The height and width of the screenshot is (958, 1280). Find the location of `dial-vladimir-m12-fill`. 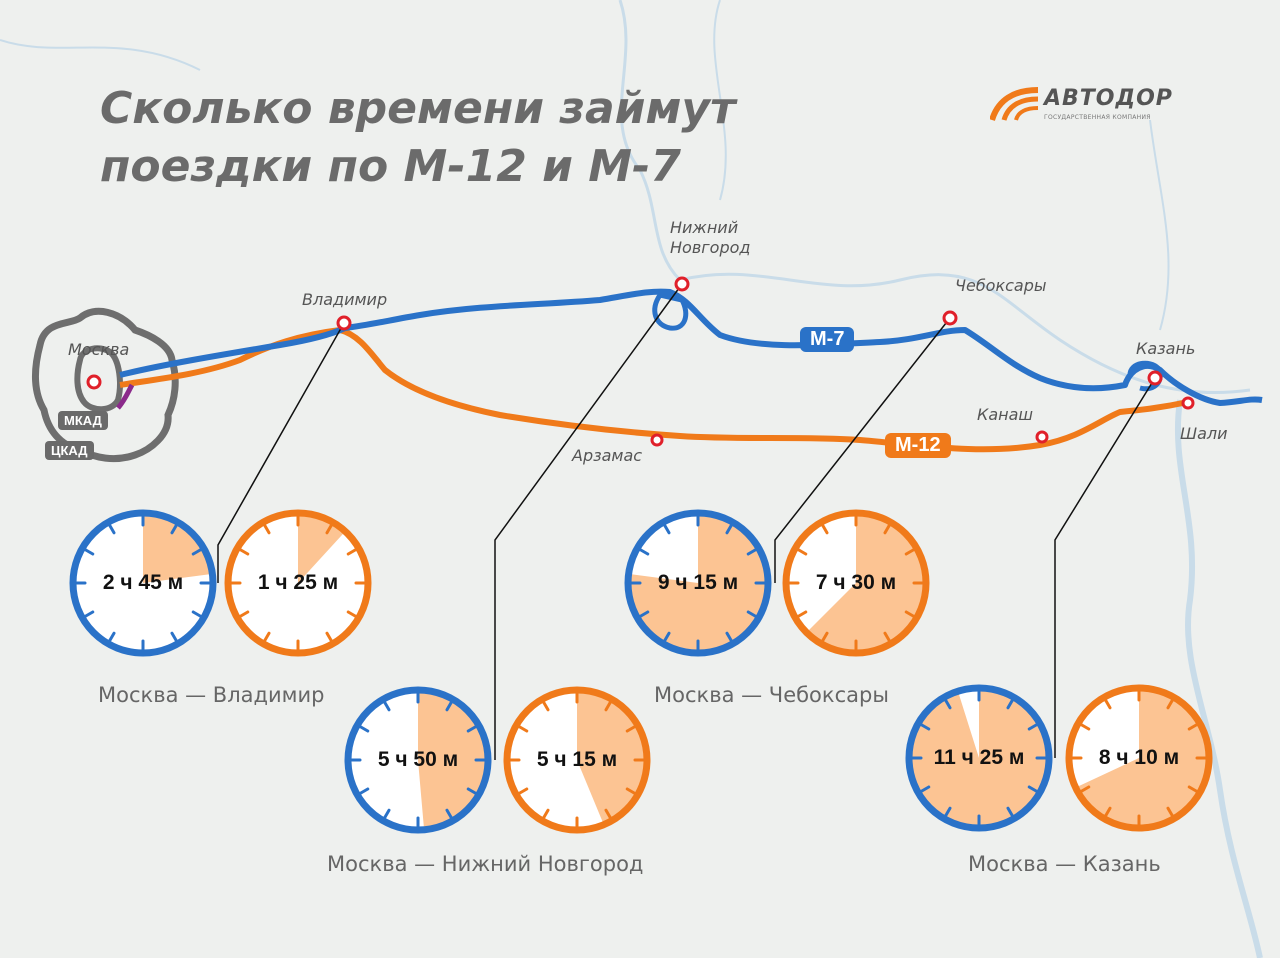

dial-vladimir-m12-fill is located at coordinates (322, 548).